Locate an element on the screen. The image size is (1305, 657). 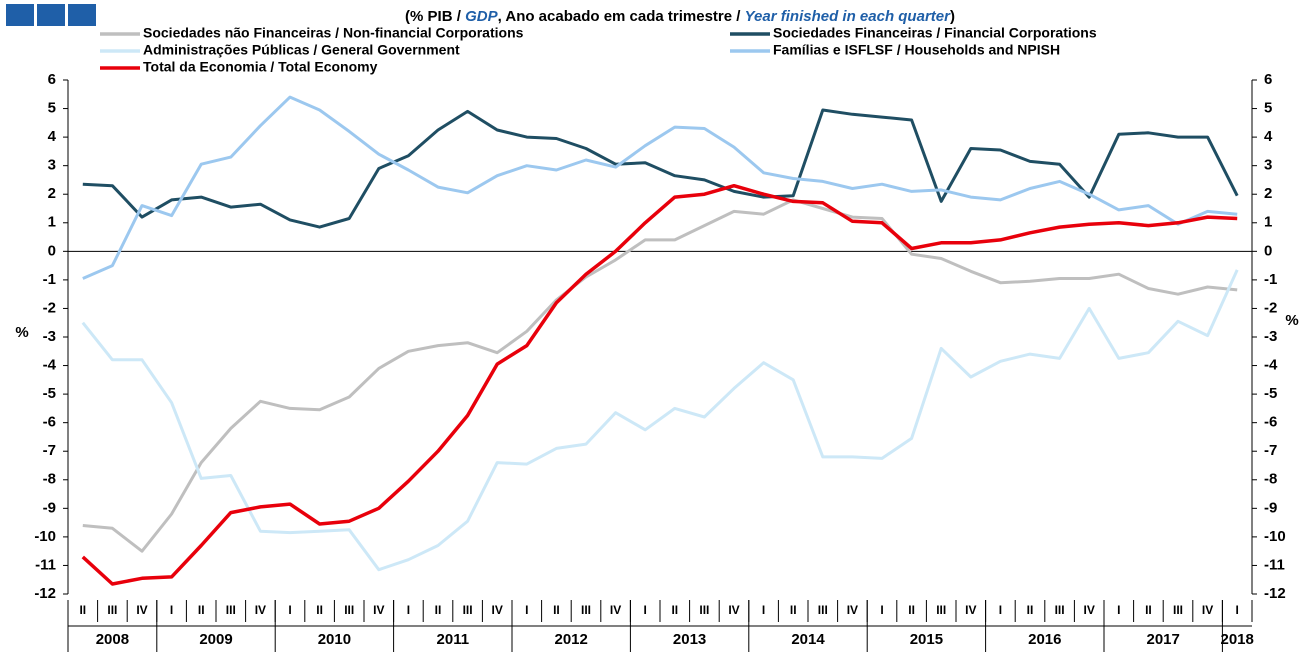
year-label: 2014 is located at coordinates (808, 639).